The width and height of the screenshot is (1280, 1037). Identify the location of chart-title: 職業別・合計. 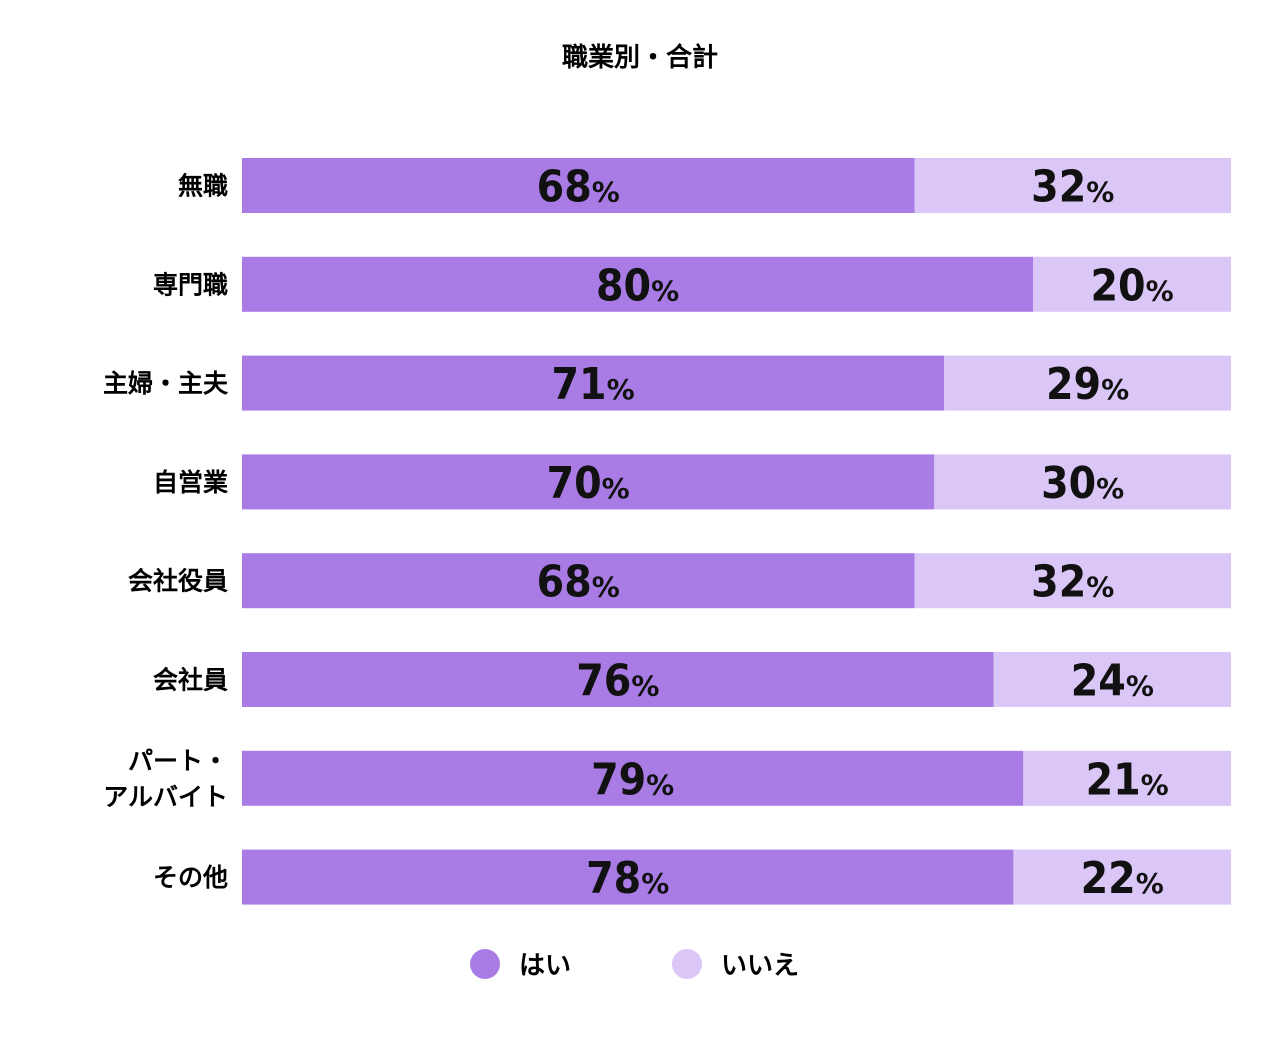
(640, 57).